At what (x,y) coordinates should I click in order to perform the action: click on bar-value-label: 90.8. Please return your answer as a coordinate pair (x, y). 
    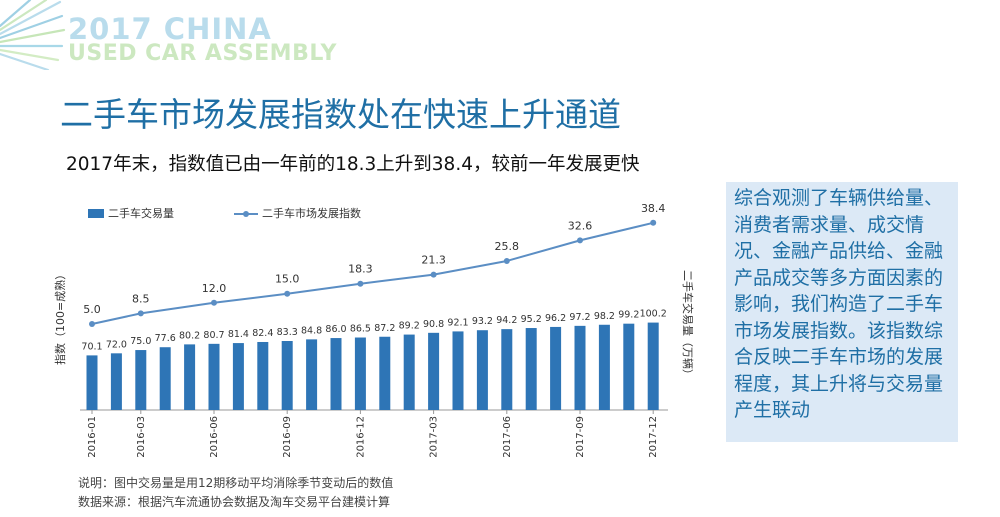
    Looking at the image, I should click on (433, 324).